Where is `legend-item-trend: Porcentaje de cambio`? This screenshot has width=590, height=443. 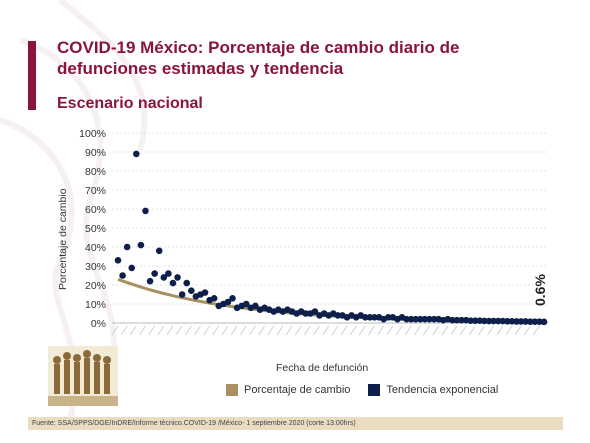
legend-item-trend: Porcentaje de cambio is located at coordinates (288, 390).